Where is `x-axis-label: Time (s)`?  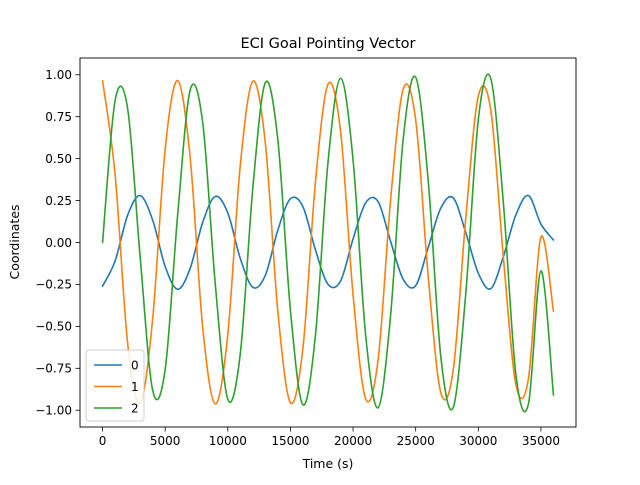 x-axis-label: Time (s) is located at coordinates (328, 463).